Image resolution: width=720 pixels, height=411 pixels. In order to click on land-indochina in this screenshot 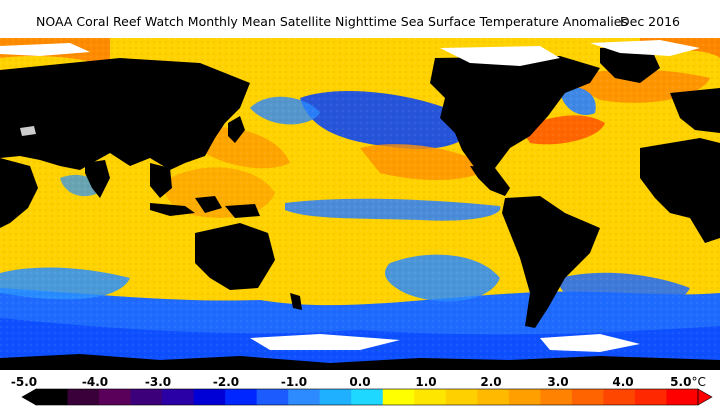, I will do `click(161, 180)`.